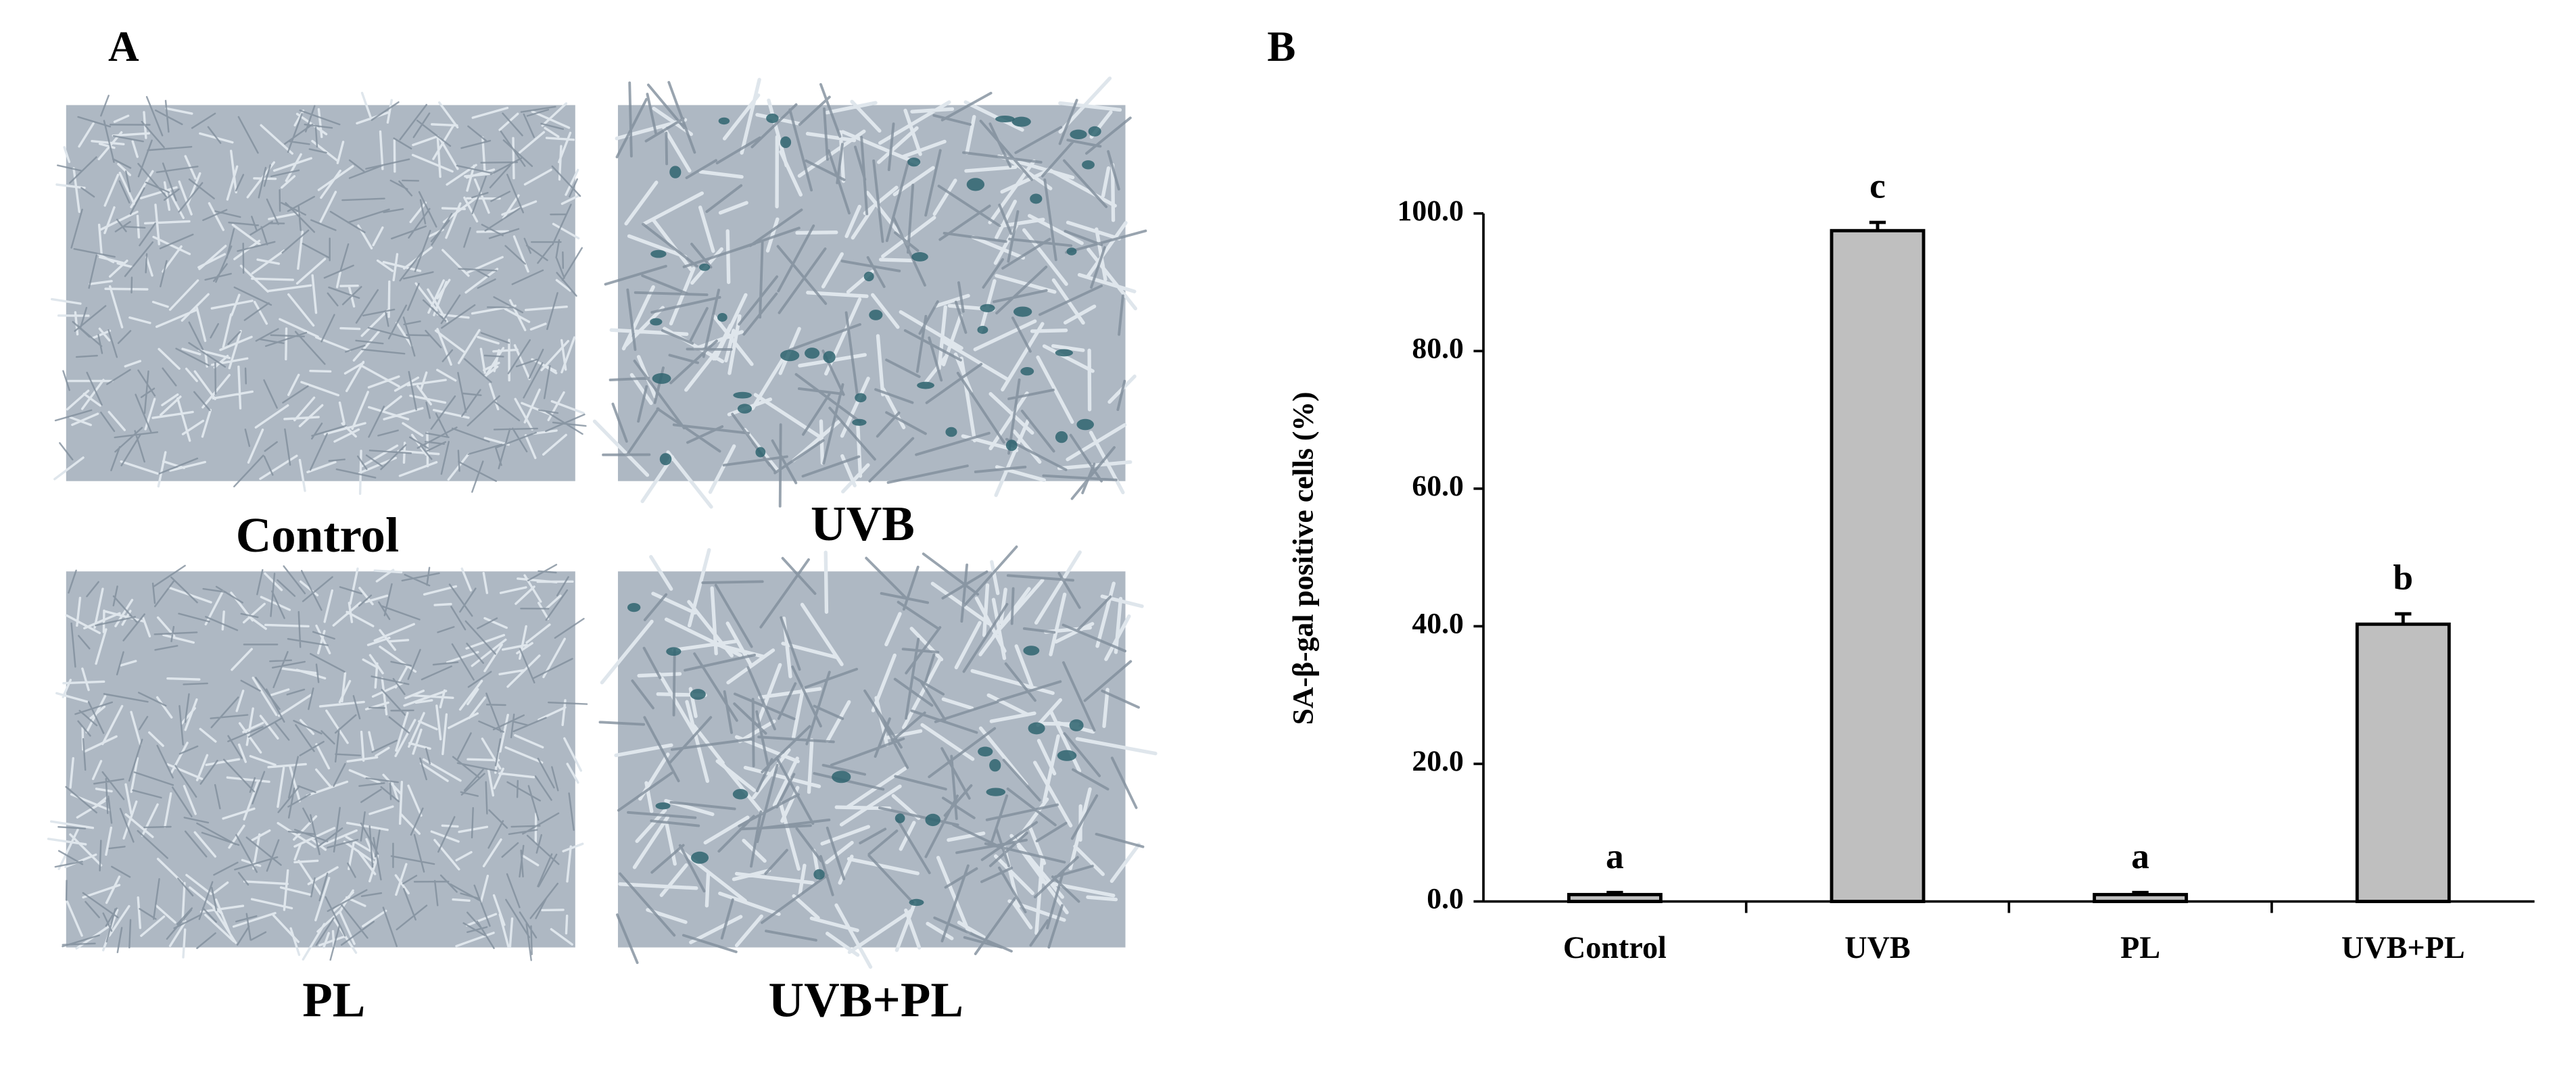  What do you see at coordinates (1438, 623) in the screenshot?
I see `y-tick-label: 40.0` at bounding box center [1438, 623].